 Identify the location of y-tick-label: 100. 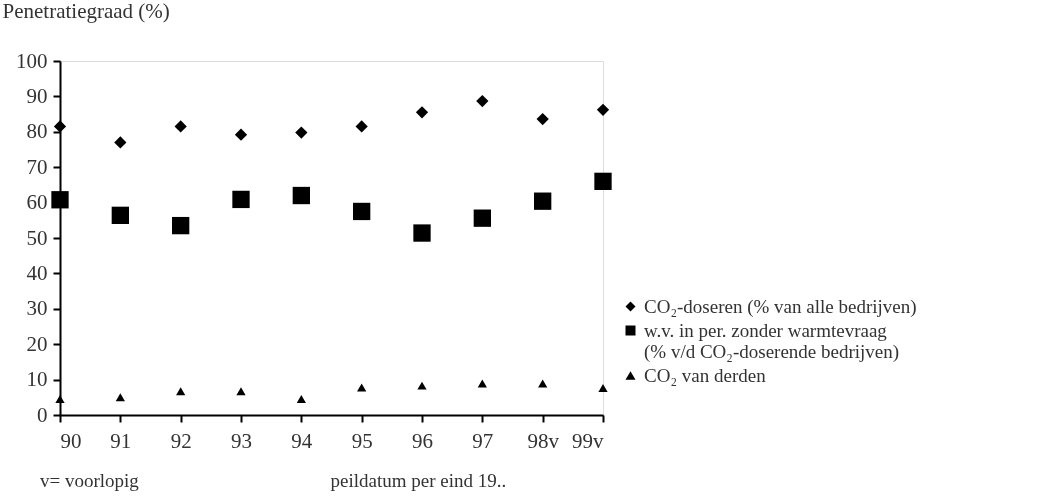
(32, 60).